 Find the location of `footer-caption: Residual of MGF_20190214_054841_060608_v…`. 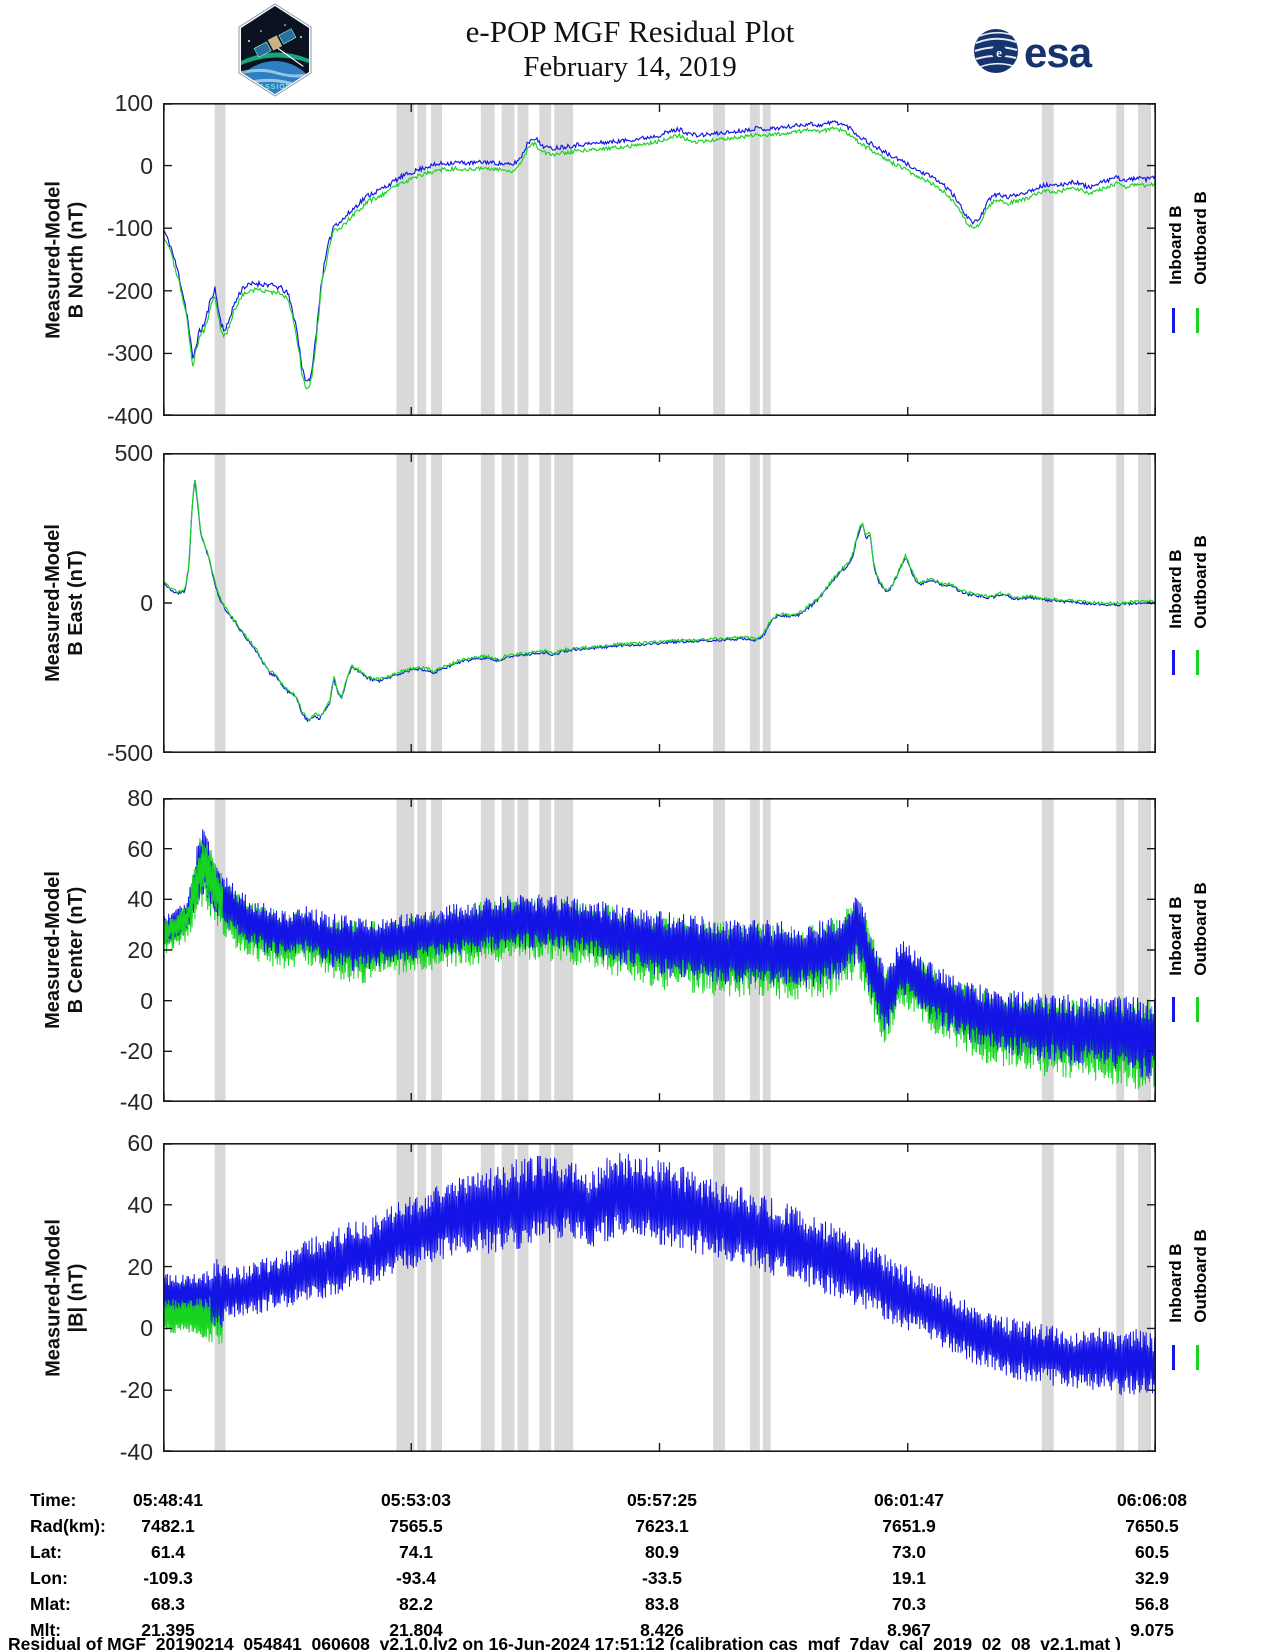

footer-caption: Residual of MGF_20190214_054841_060608_v… is located at coordinates (564, 1642).